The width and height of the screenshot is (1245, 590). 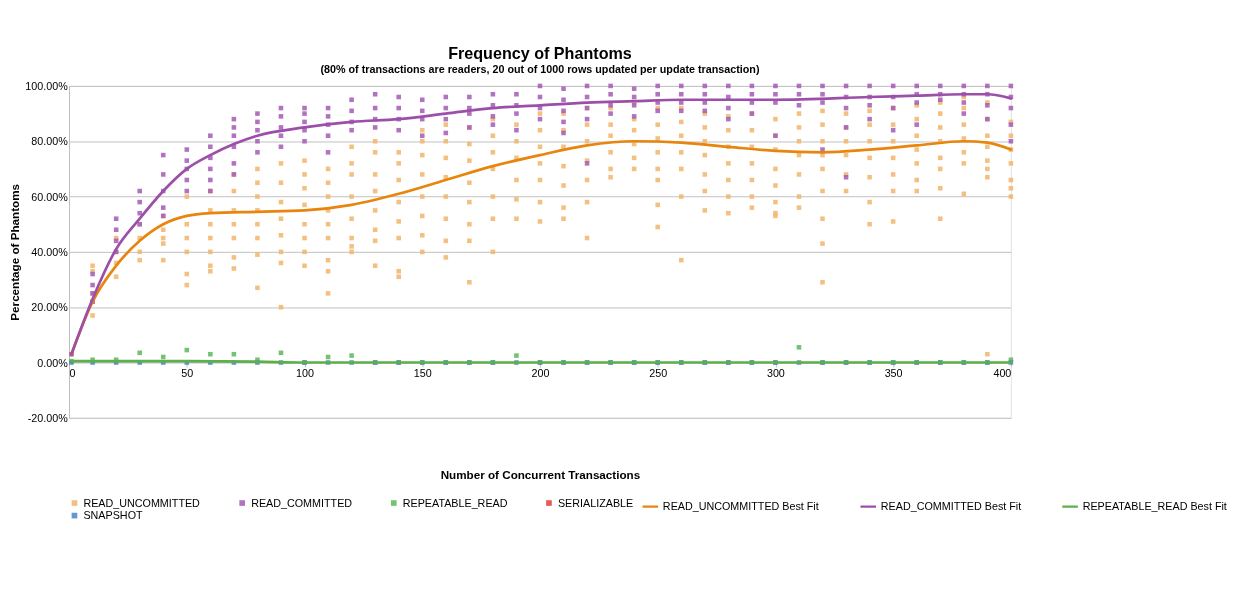 I want to click on x-tick-label: 100, so click(x=305, y=373).